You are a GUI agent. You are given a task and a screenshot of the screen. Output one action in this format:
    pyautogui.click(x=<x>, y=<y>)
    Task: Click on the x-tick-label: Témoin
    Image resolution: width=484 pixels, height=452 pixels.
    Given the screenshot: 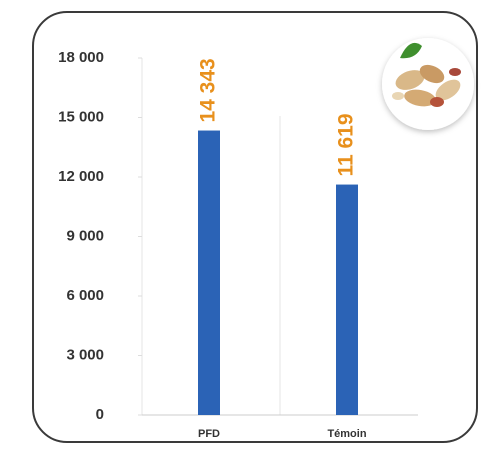 What is the action you would take?
    pyautogui.click(x=346, y=434)
    